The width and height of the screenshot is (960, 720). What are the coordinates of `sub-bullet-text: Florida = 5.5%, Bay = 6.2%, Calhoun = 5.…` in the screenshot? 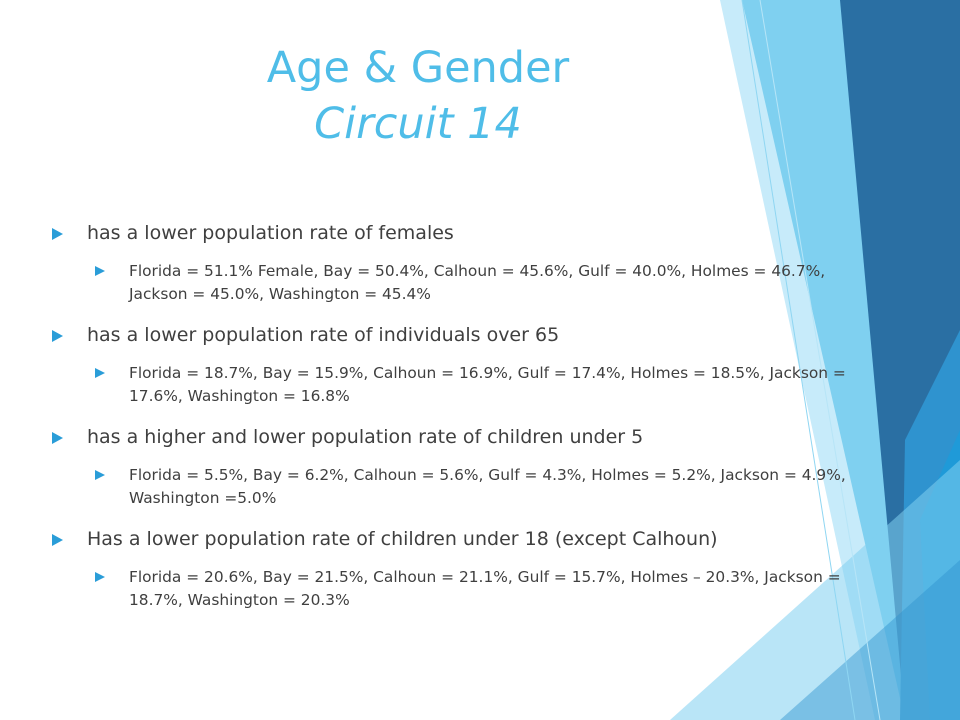 It's located at (487, 486).